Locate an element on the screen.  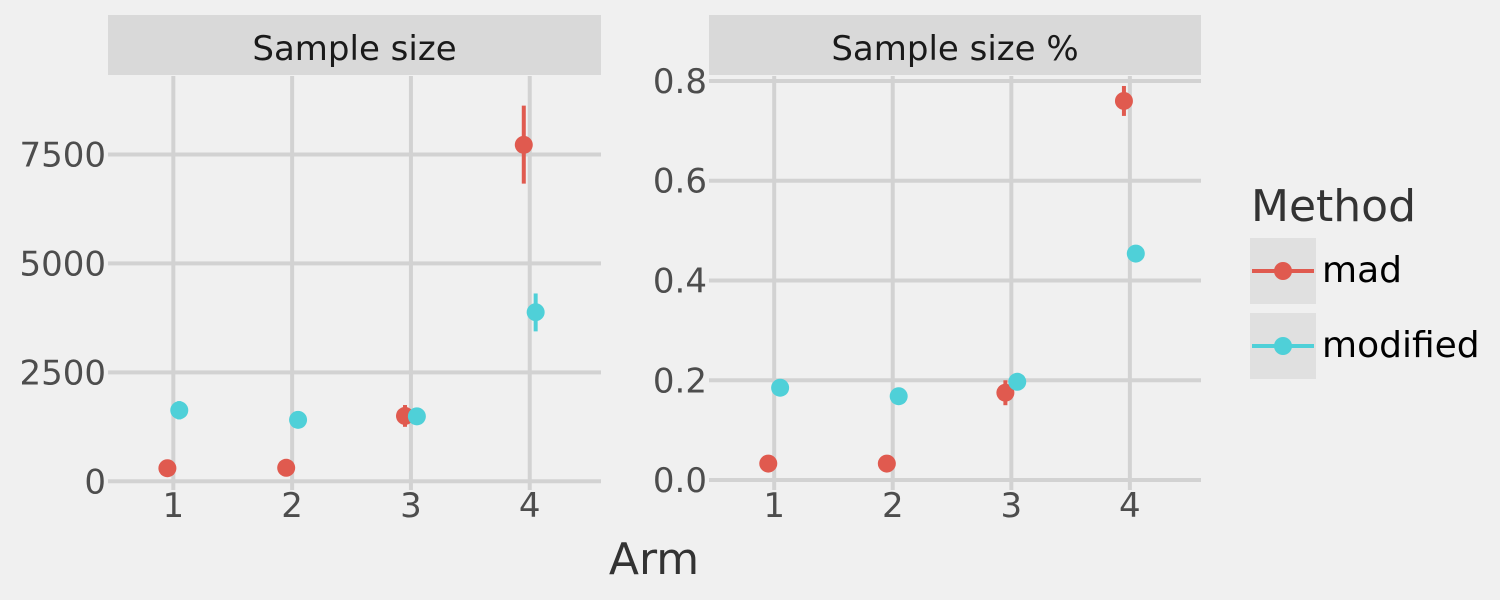
y-tick-label: 0.4 is located at coordinates (680, 282).